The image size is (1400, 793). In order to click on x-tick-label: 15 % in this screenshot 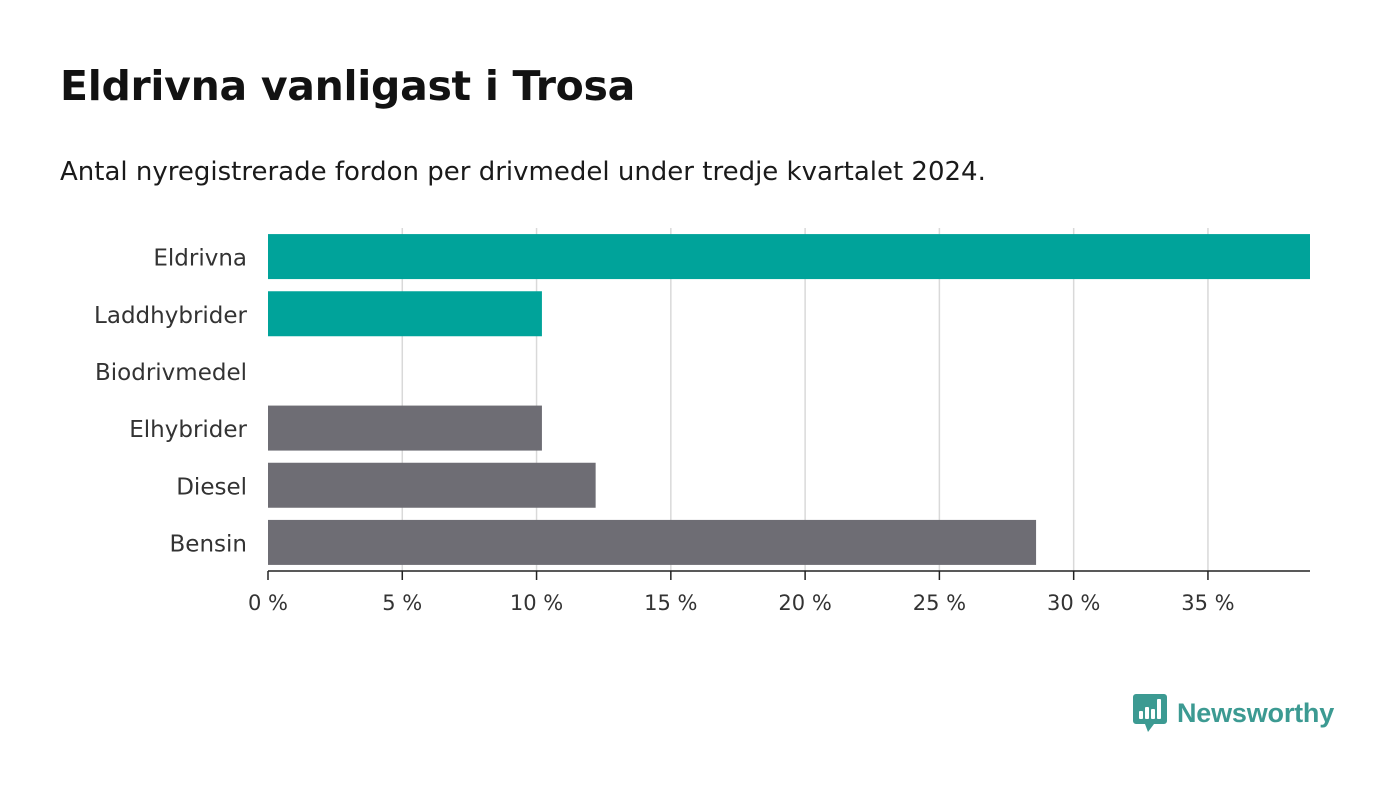, I will do `click(670, 603)`.